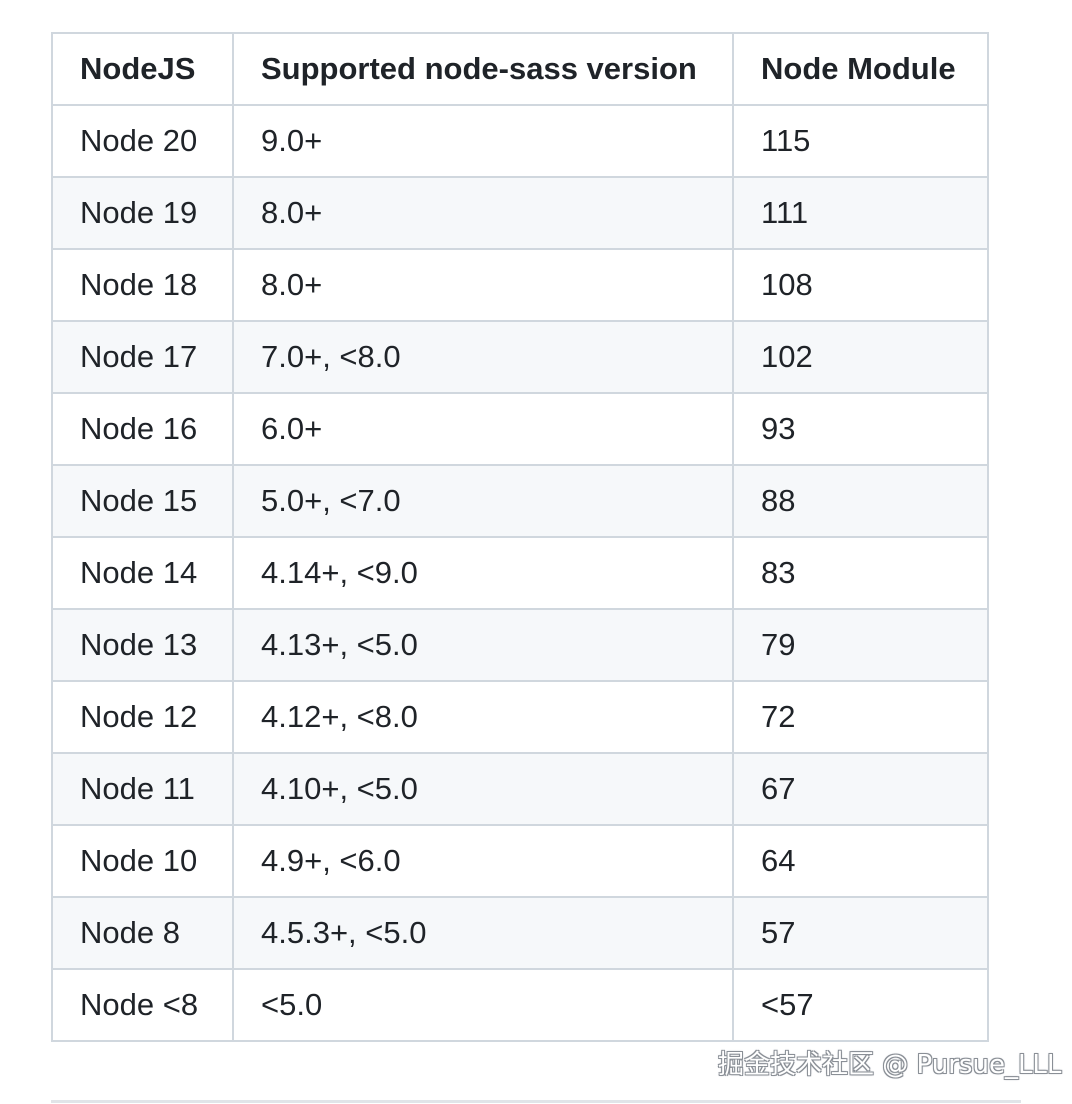  I want to click on cell-node-module: 57, so click(860, 933).